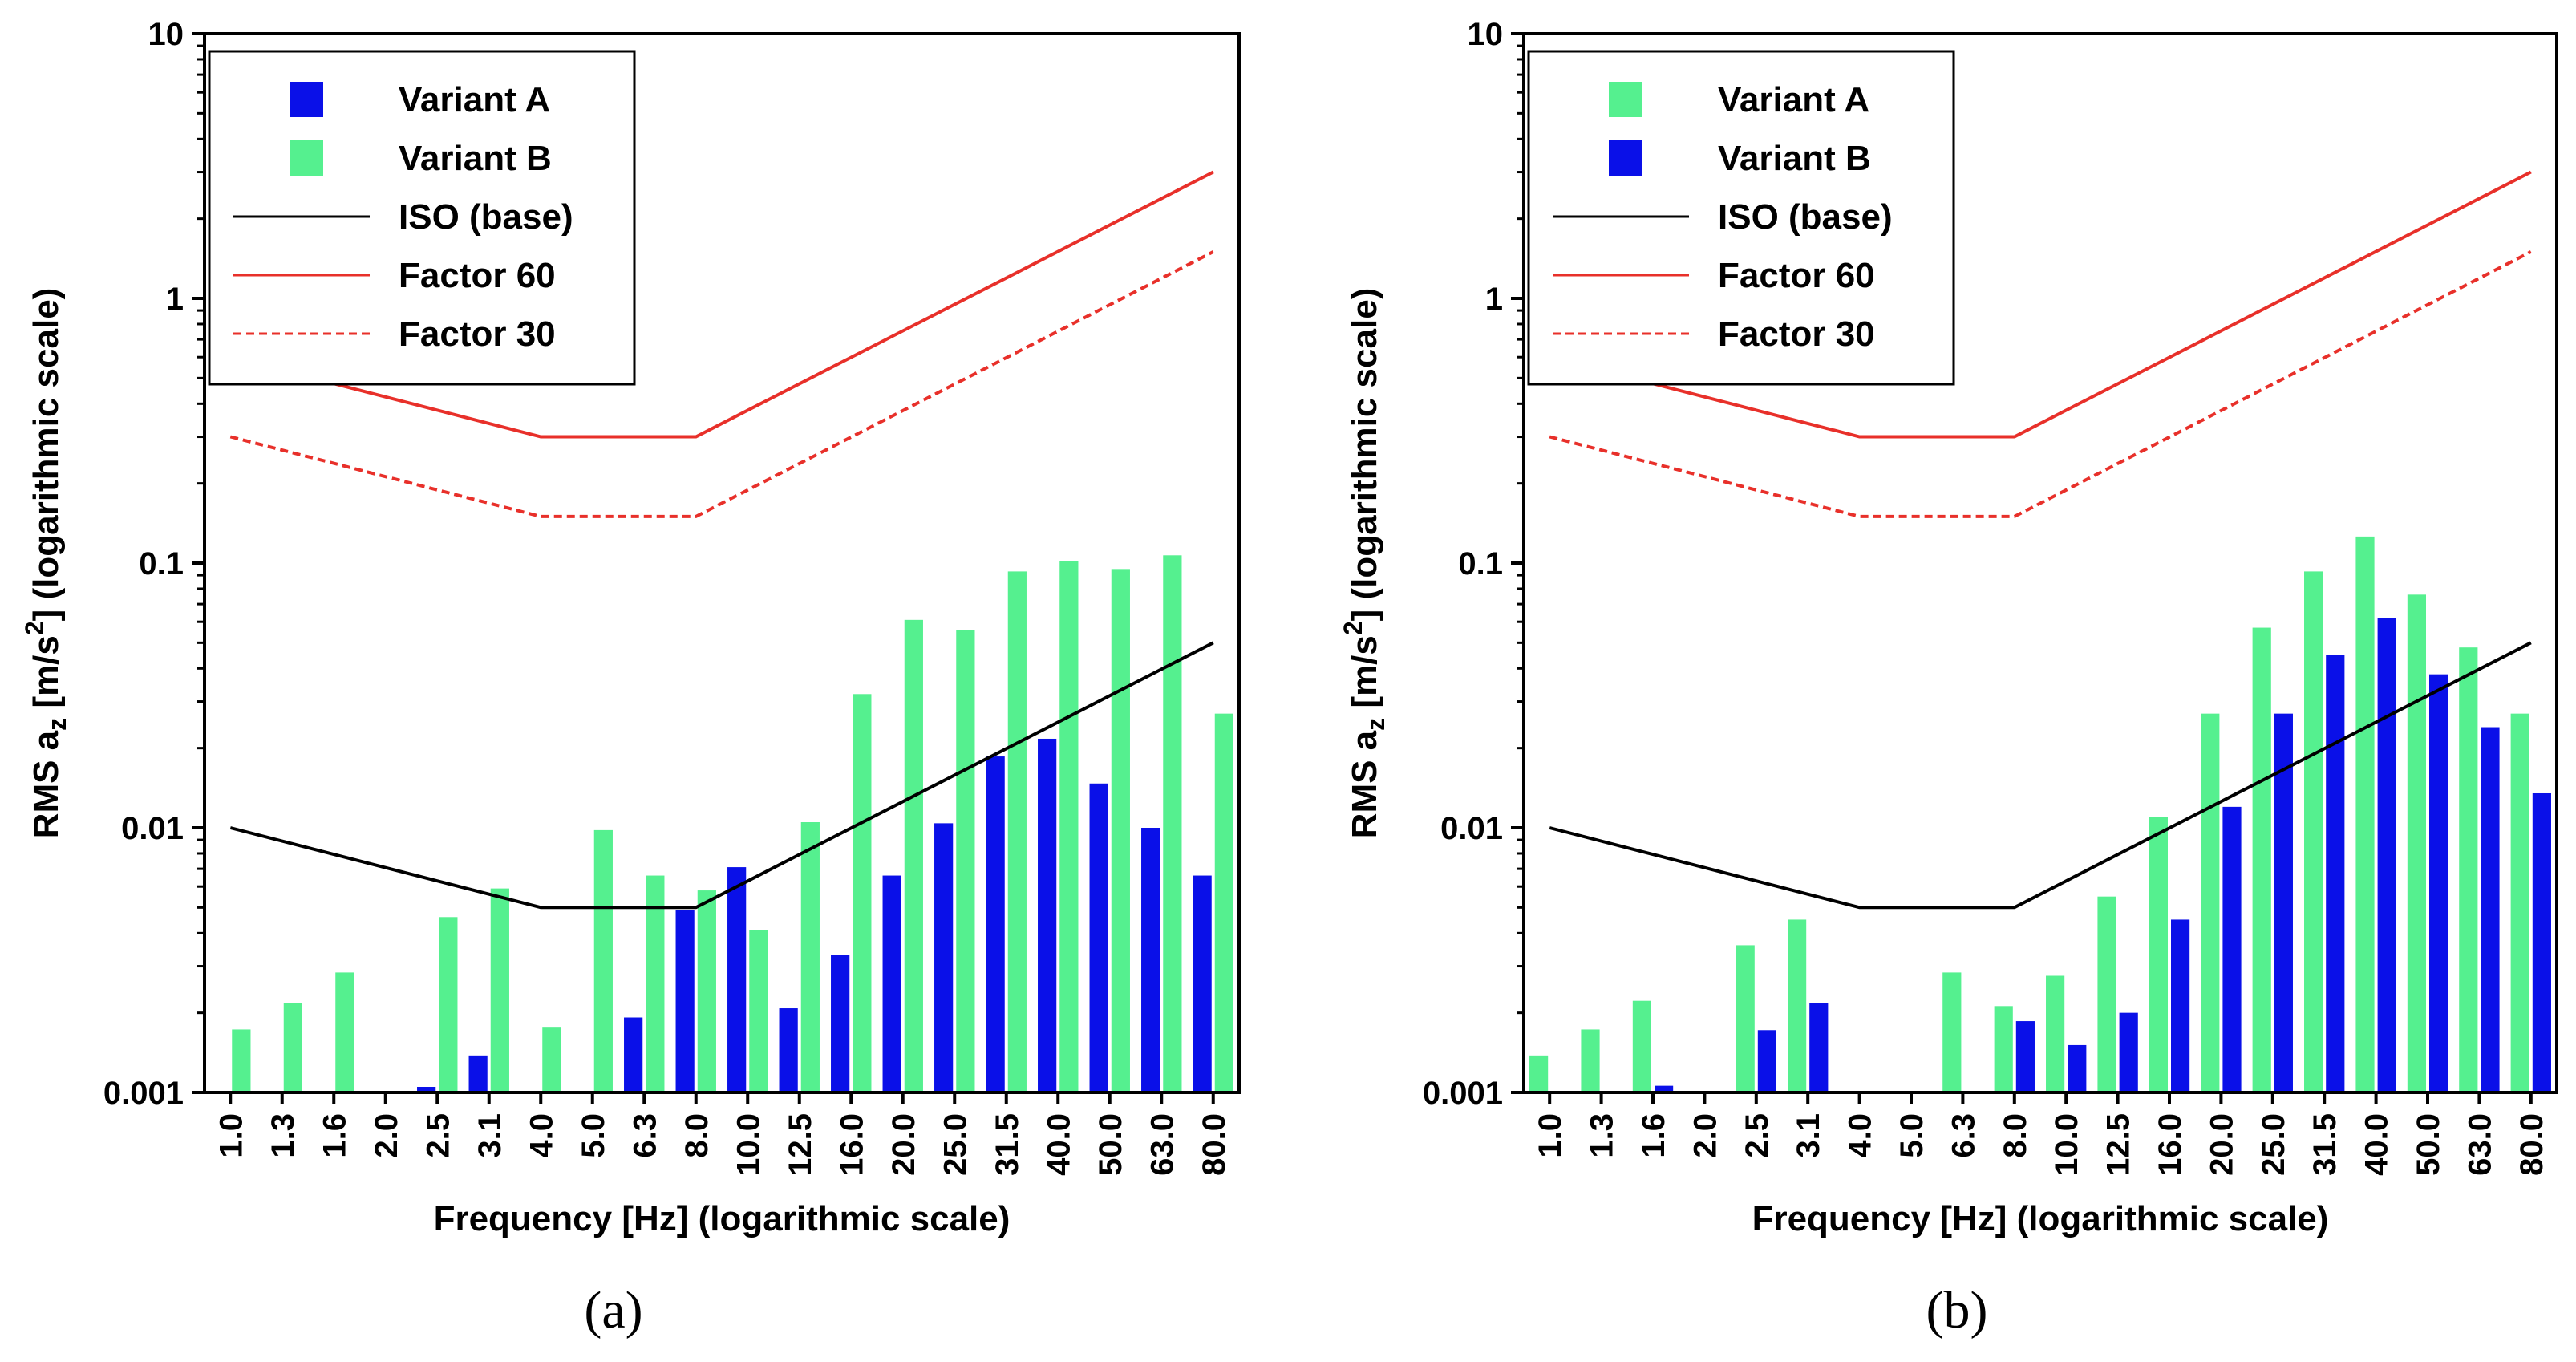 The image size is (2576, 1362). I want to click on x-tick-label: 40.0, so click(2377, 1144).